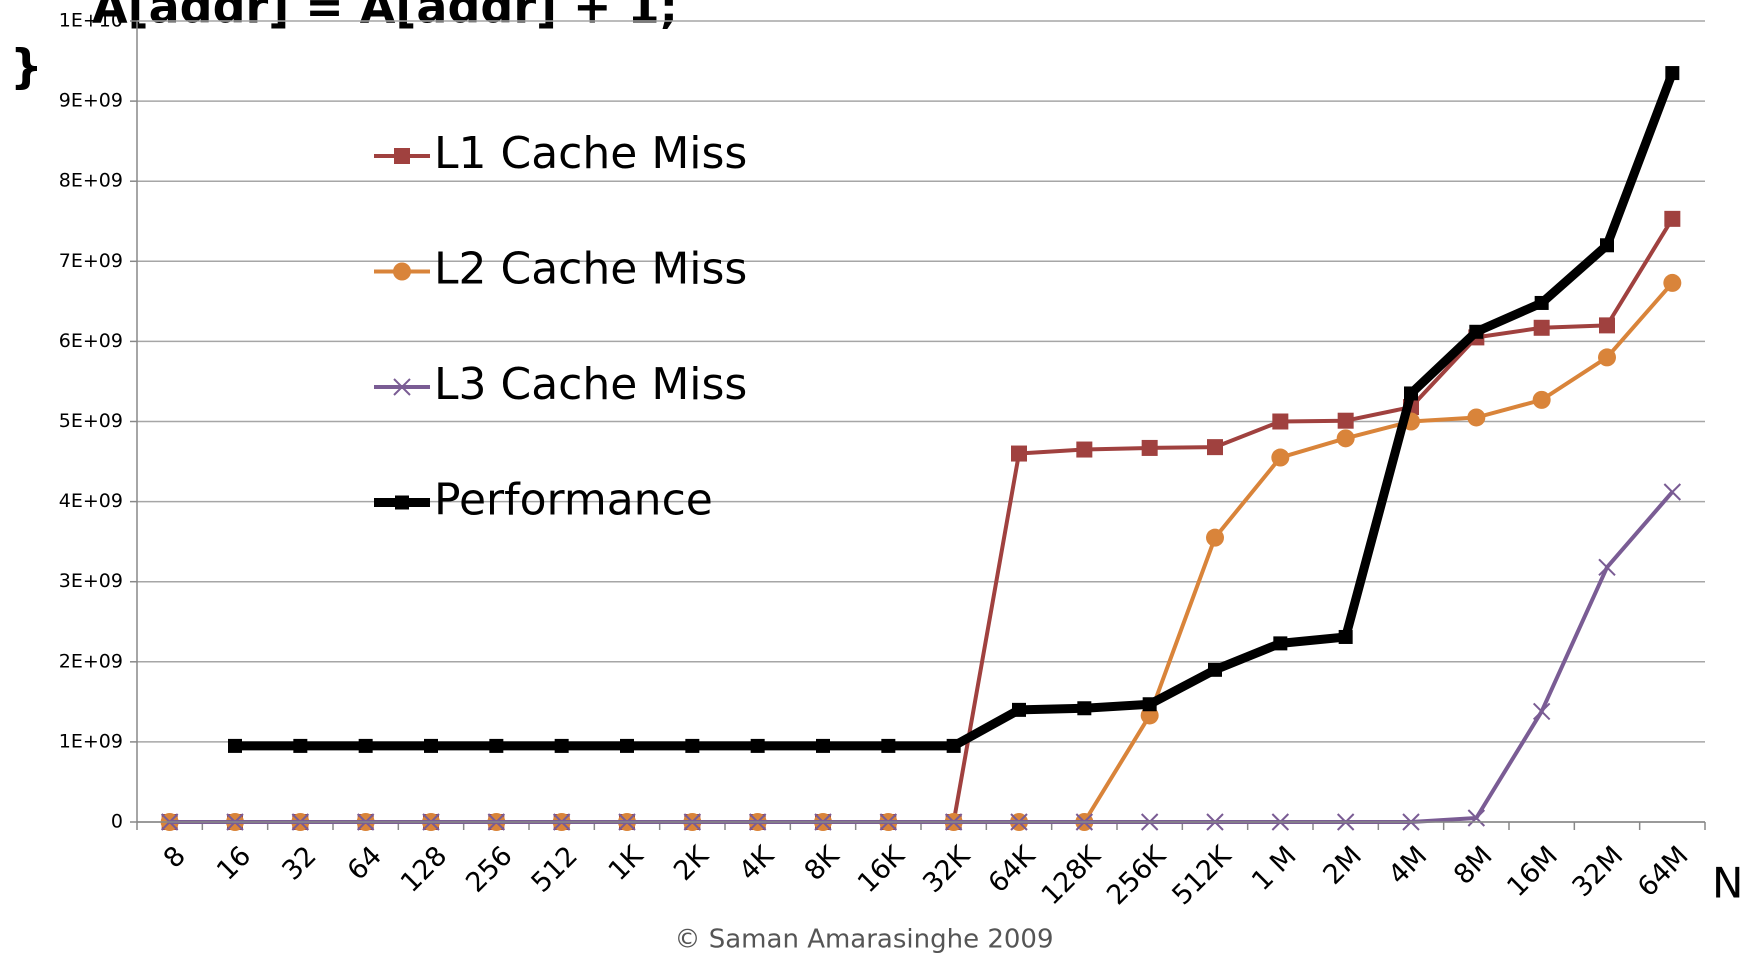 This screenshot has height=956, width=1744. What do you see at coordinates (26, 67) in the screenshot?
I see `code-close: }` at bounding box center [26, 67].